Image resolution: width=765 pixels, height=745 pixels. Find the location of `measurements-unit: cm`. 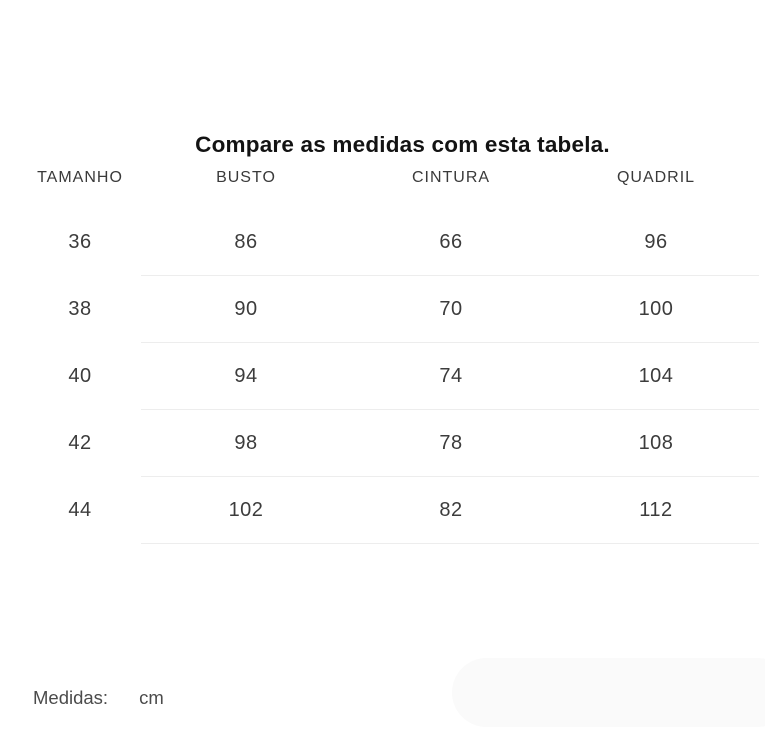

measurements-unit: cm is located at coordinates (151, 697).